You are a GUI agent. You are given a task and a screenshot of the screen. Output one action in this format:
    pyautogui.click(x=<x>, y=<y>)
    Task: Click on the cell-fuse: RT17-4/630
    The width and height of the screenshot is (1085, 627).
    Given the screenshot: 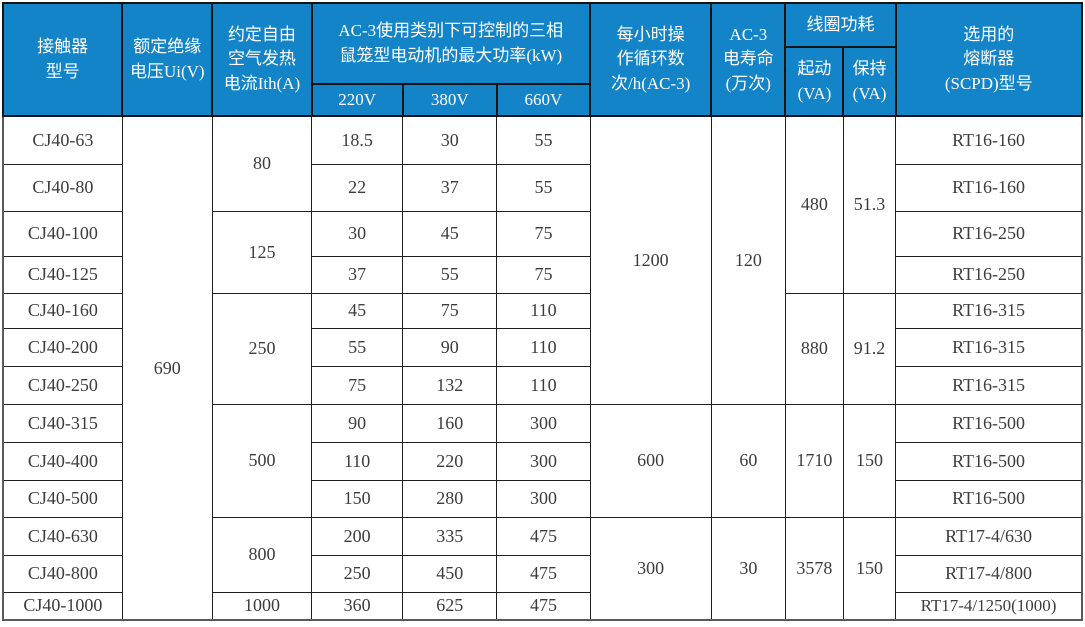 What is the action you would take?
    pyautogui.click(x=989, y=536)
    